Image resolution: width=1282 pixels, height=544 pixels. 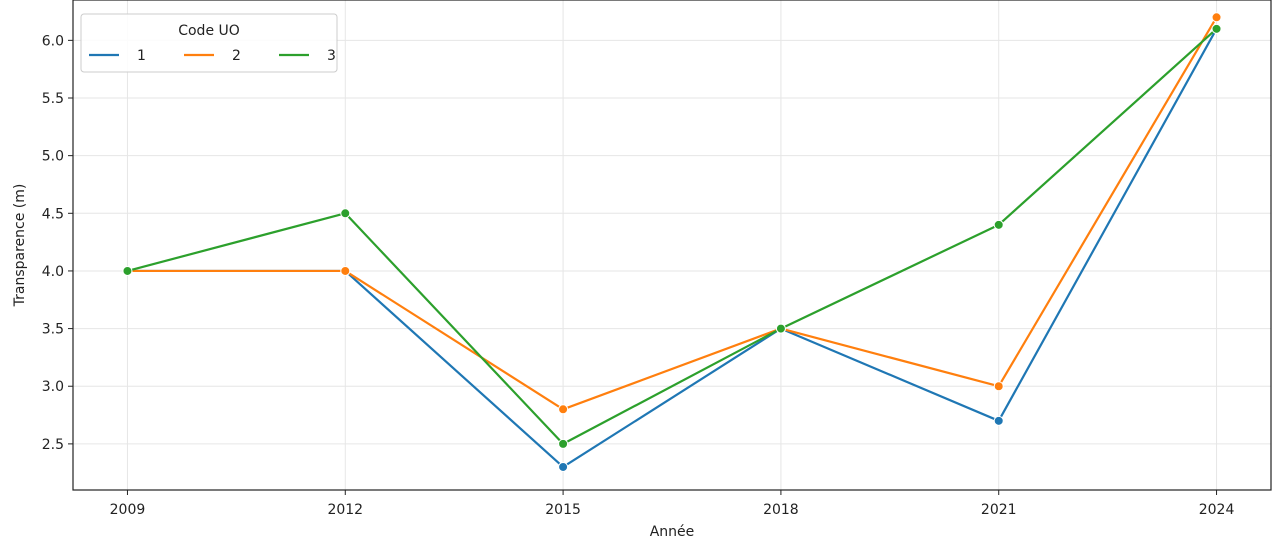 I want to click on y-tick-label: 2.5, so click(x=53, y=445).